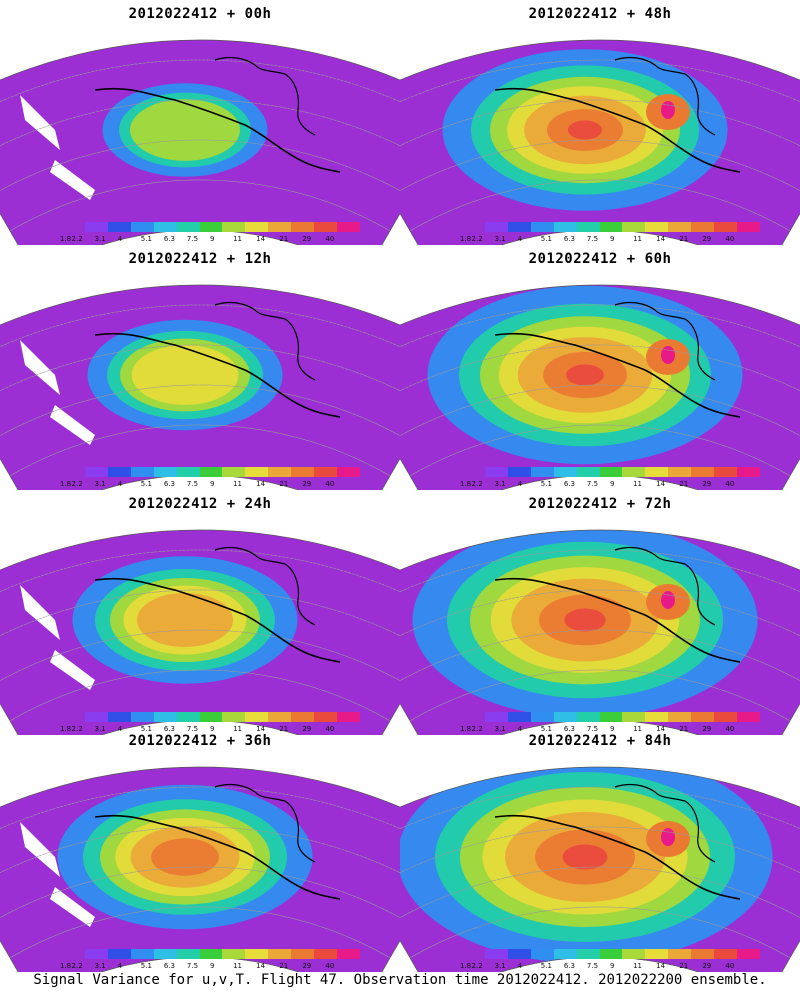  I want to click on panel-title: 2012022412 + 12h, so click(200, 259).